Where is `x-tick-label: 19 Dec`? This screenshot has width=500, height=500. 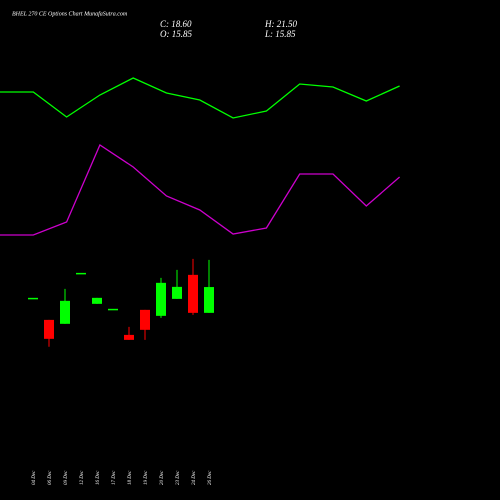 x-tick-label: 19 Dec is located at coordinates (146, 477).